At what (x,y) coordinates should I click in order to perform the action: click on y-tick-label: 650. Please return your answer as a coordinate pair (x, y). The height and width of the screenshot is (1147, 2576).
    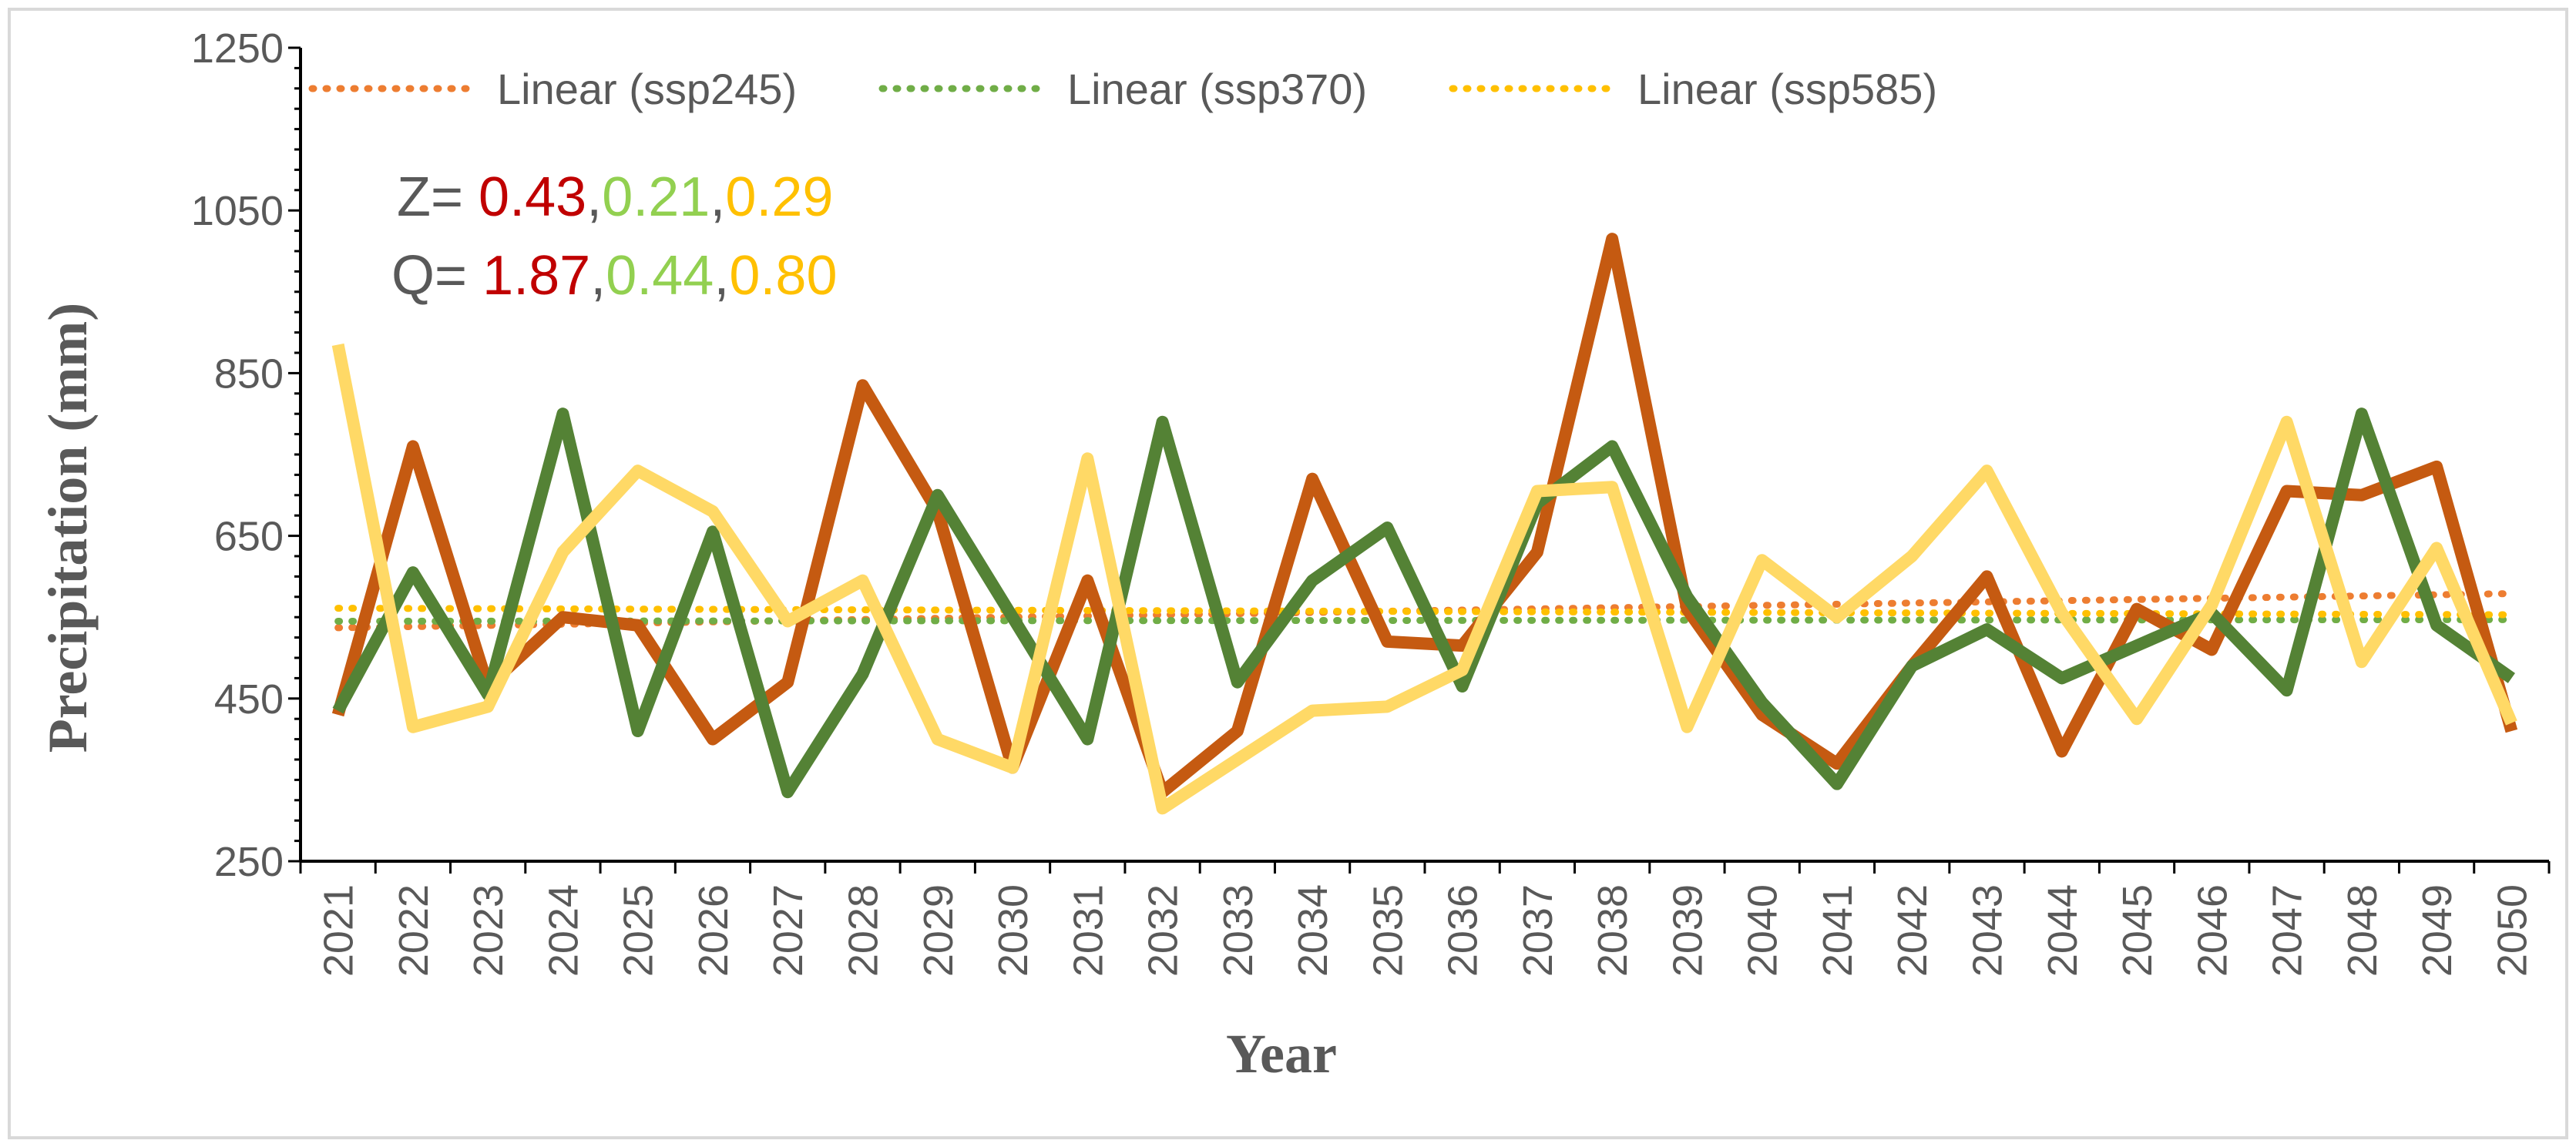
    Looking at the image, I should click on (249, 537).